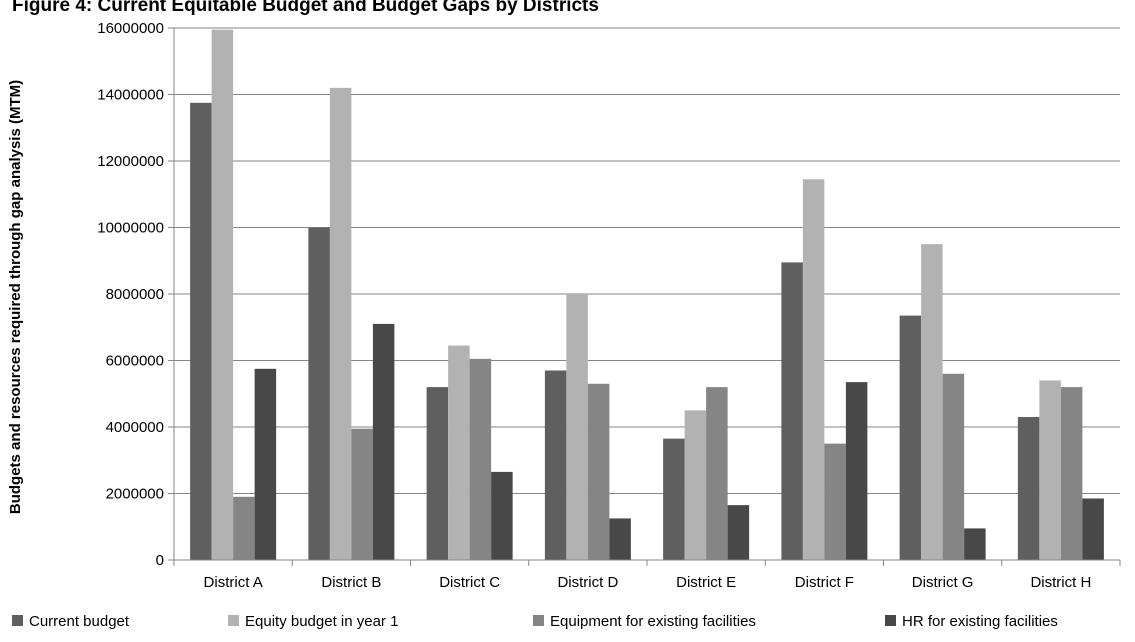 The image size is (1135, 642). Describe the element at coordinates (130, 161) in the screenshot. I see `y-tick-label: 12000000` at that location.